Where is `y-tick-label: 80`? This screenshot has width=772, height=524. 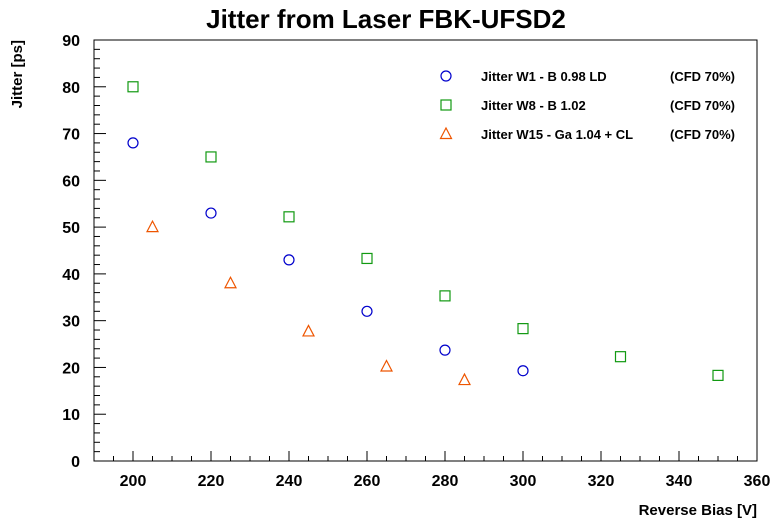 y-tick-label: 80 is located at coordinates (71, 88).